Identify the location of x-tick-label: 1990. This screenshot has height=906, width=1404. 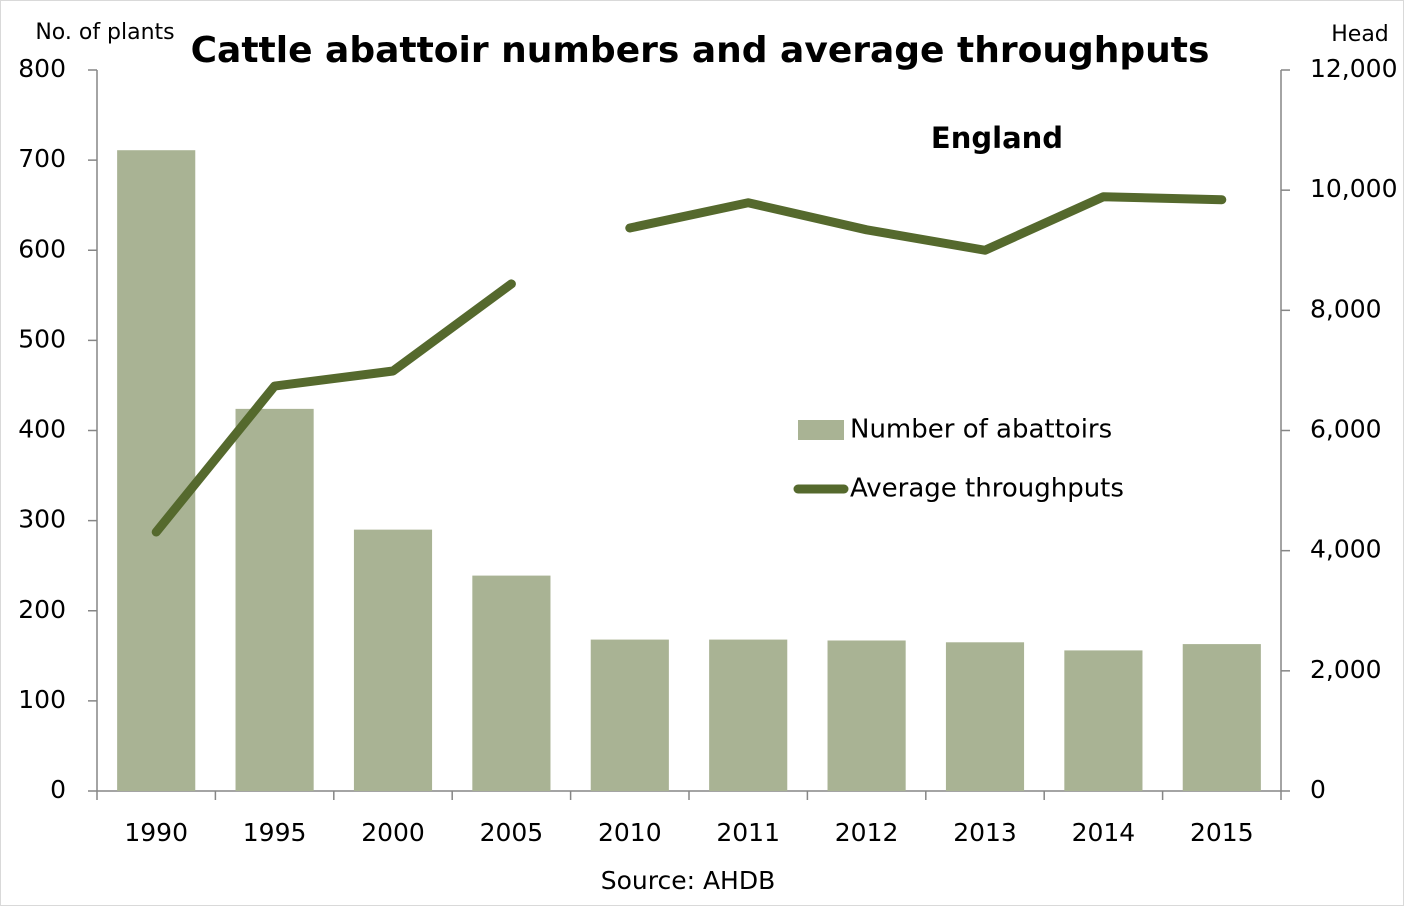
(156, 832).